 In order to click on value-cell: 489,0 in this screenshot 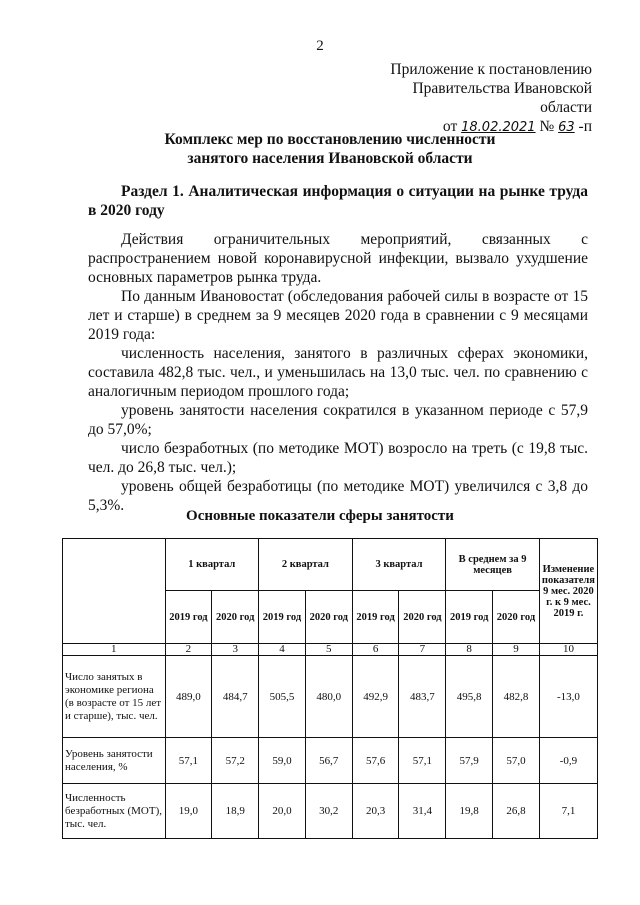, I will do `click(188, 696)`.